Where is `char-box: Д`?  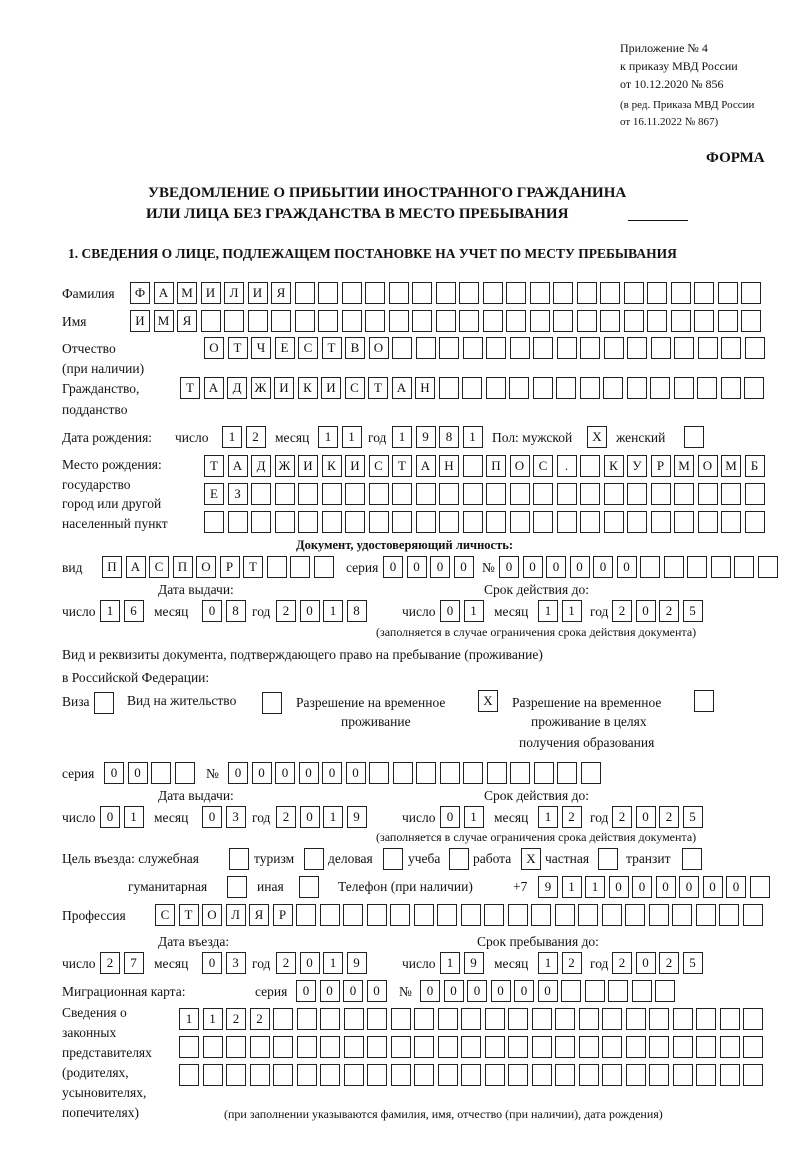 char-box: Д is located at coordinates (237, 388).